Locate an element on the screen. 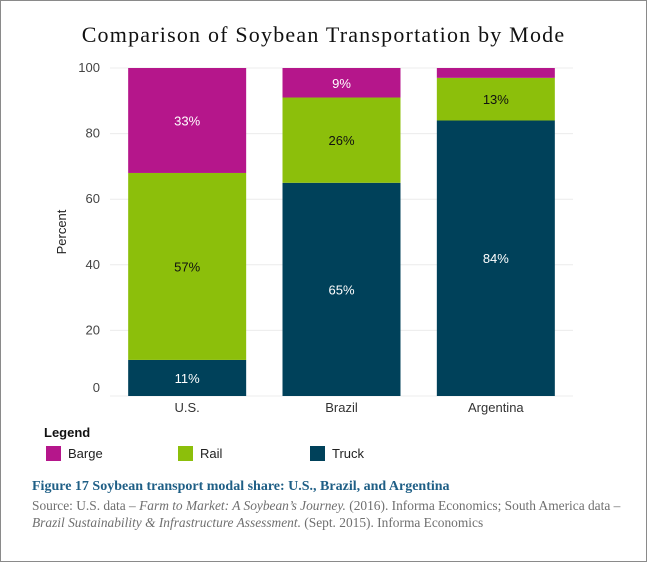 This screenshot has height=562, width=647. y-tick-label: 80 is located at coordinates (93, 133).